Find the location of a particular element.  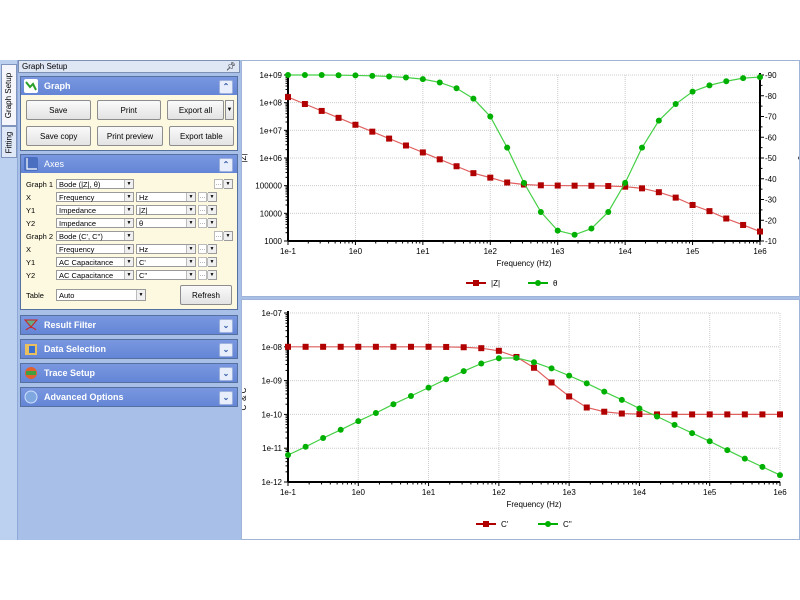

filter-icon is located at coordinates (32, 325).